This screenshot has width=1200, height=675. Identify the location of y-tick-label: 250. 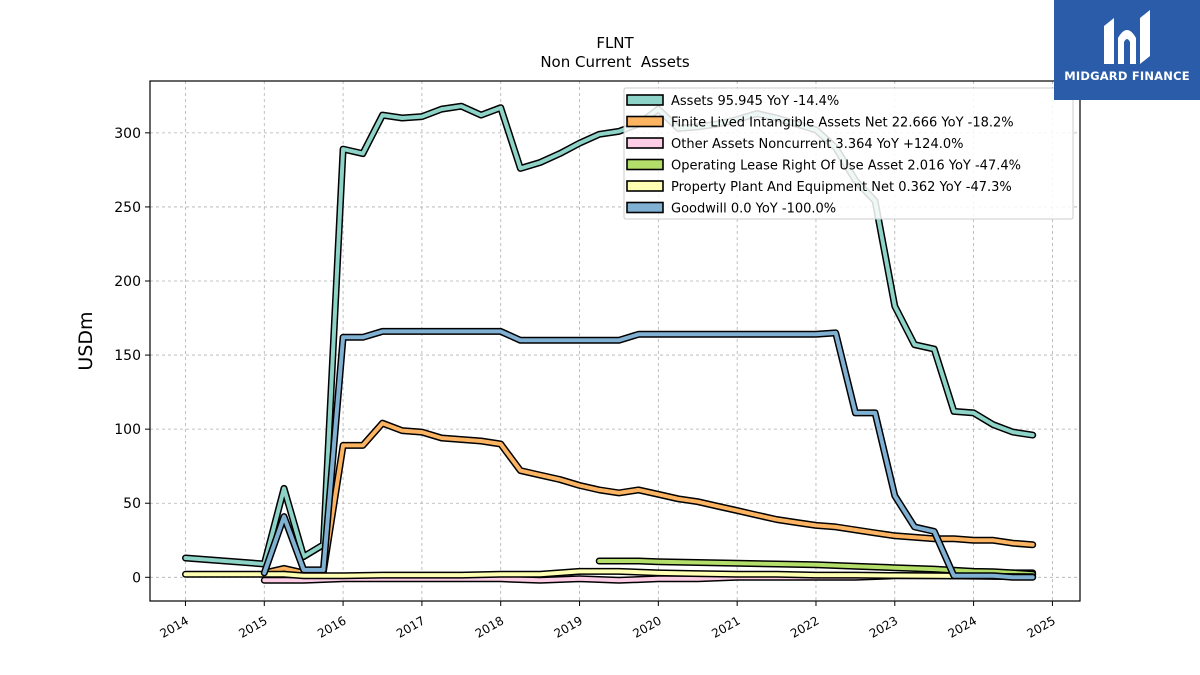
(127, 208).